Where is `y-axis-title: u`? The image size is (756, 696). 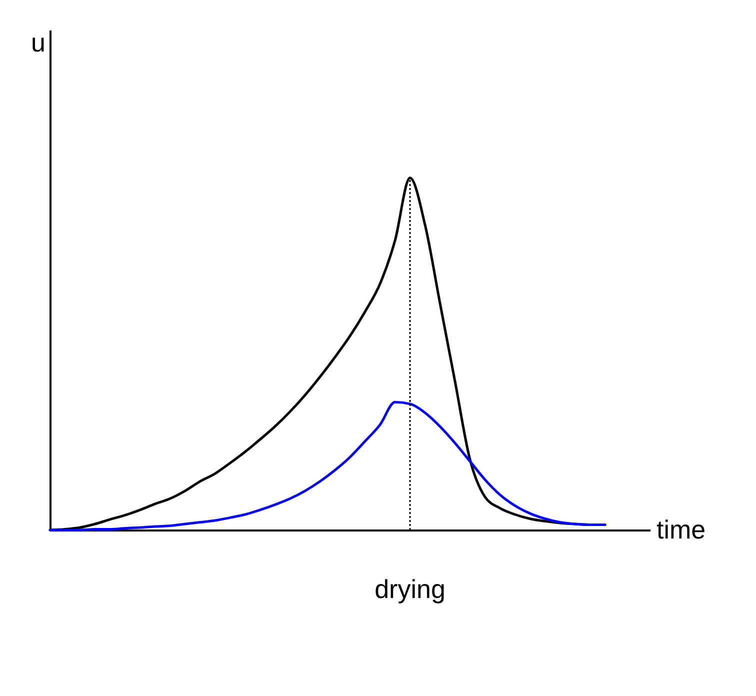
y-axis-title: u is located at coordinates (38, 43).